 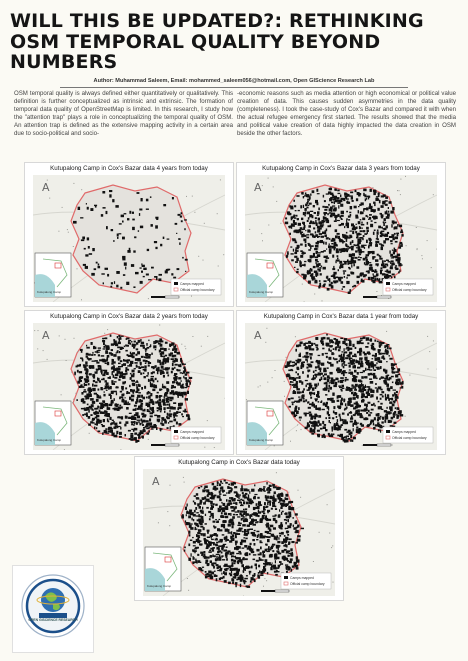 I want to click on divider, so click(x=234, y=87).